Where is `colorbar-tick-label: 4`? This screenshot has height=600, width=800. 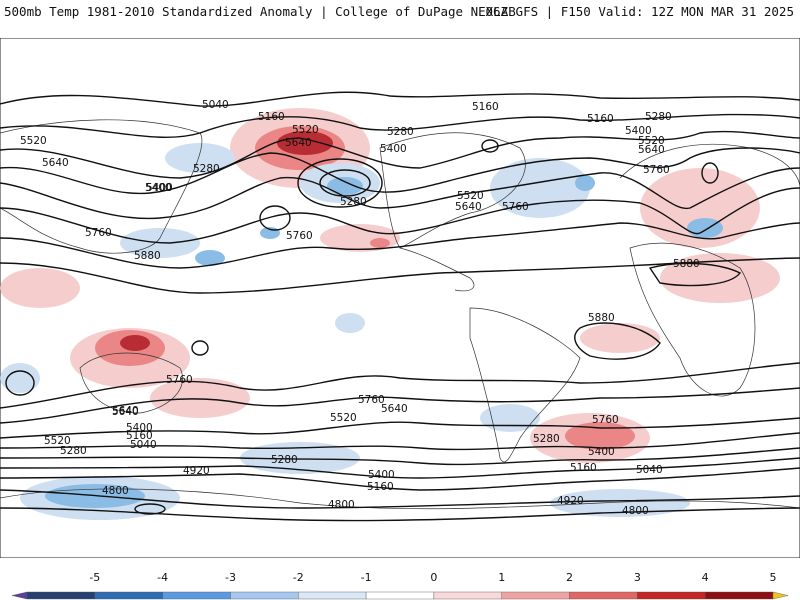 colorbar-tick-label: 4 is located at coordinates (705, 577).